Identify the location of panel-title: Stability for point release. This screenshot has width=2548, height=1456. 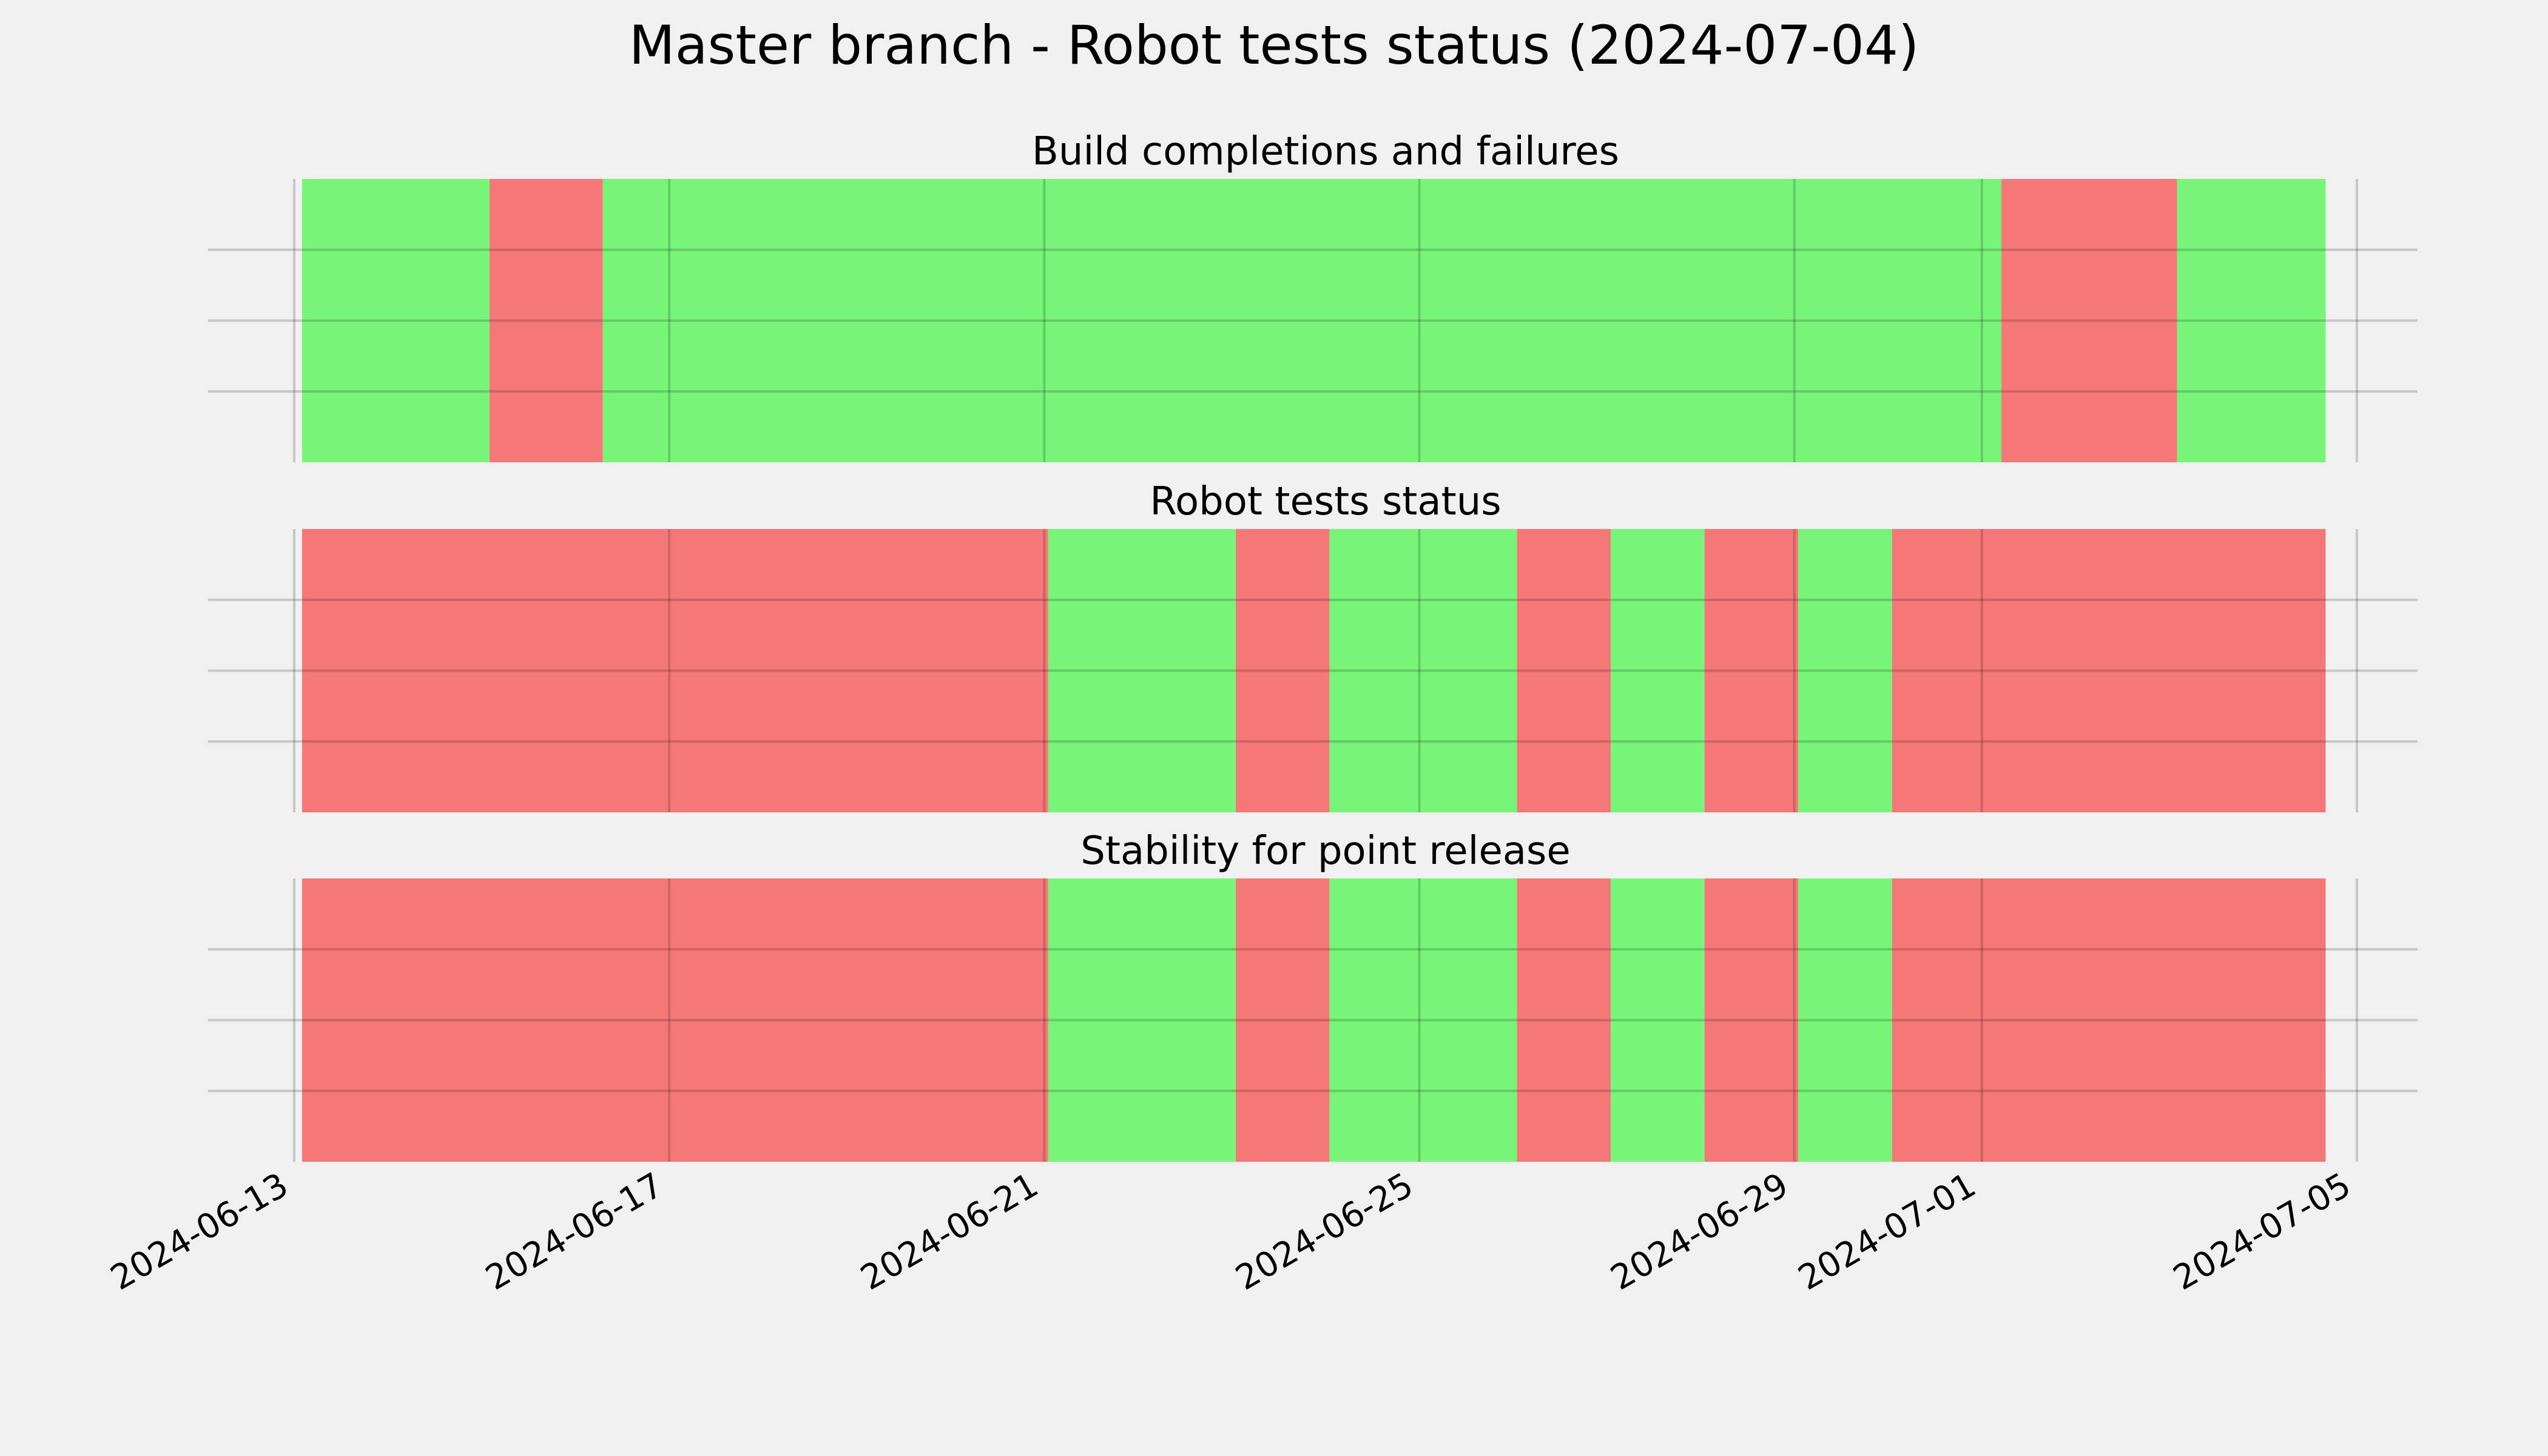
(1325, 851).